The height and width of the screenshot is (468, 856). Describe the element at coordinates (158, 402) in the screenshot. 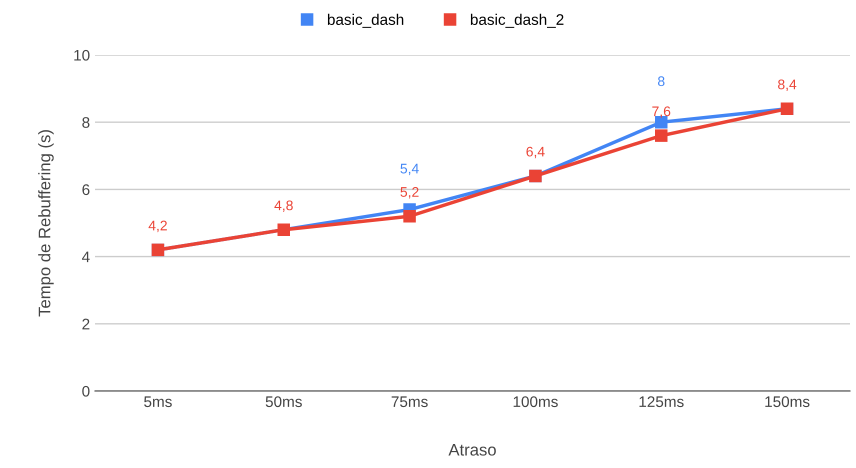

I see `x-tick-label: 5ms` at that location.